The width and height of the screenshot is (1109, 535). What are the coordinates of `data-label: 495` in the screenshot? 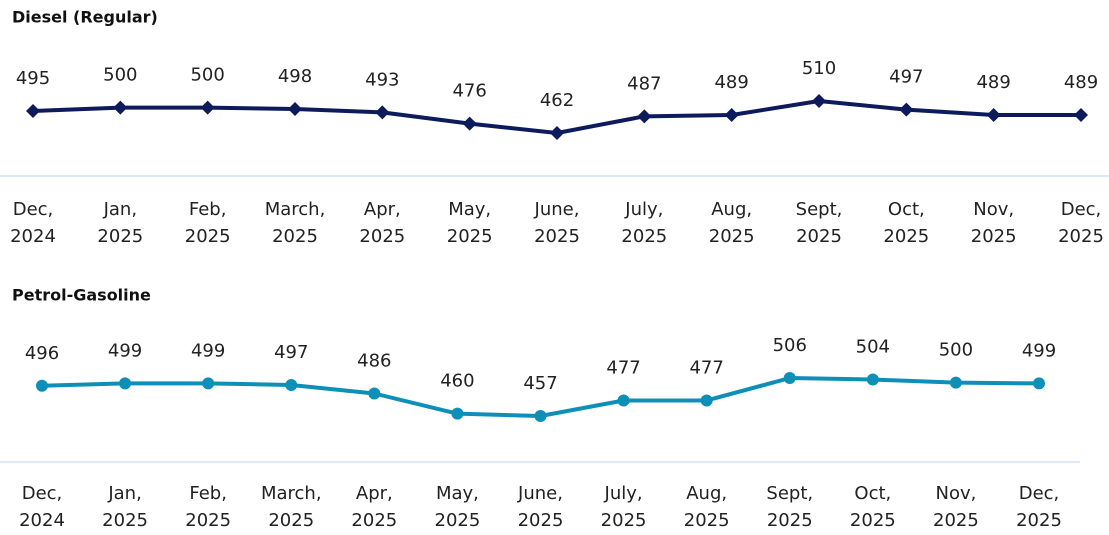 It's located at (33, 78).